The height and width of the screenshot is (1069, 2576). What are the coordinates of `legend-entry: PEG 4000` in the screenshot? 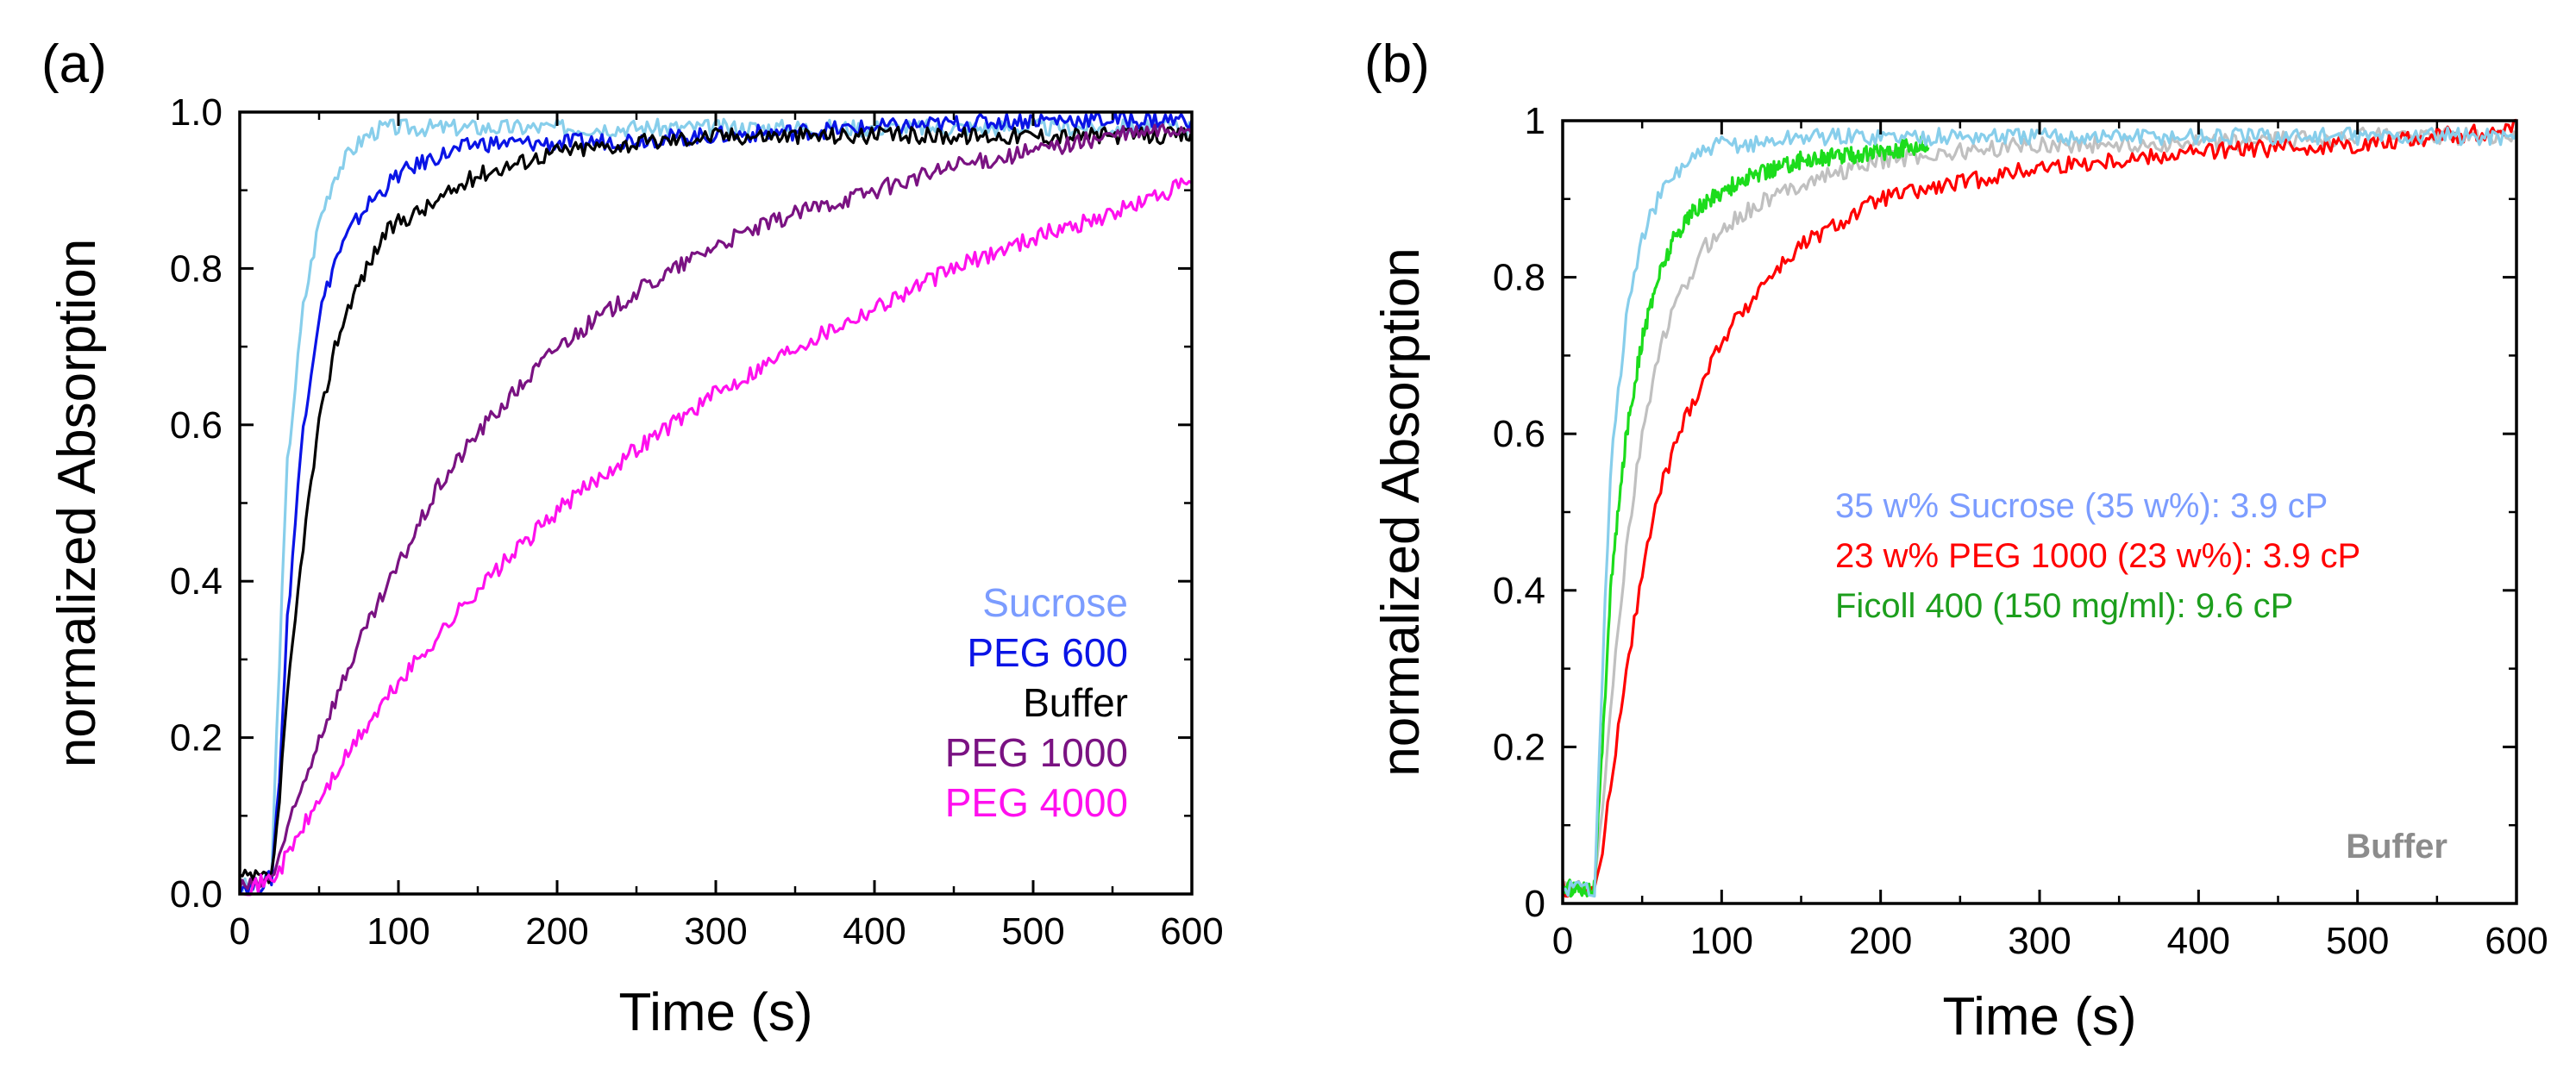 It's located at (1036, 802).